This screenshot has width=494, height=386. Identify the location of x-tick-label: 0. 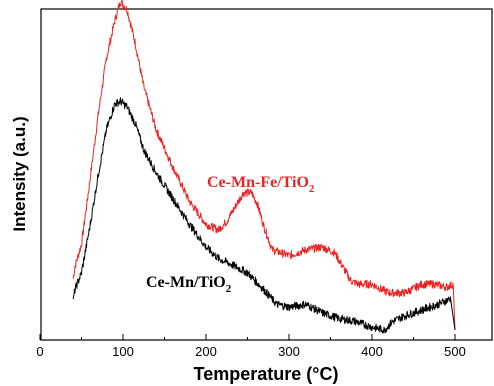
(39, 351).